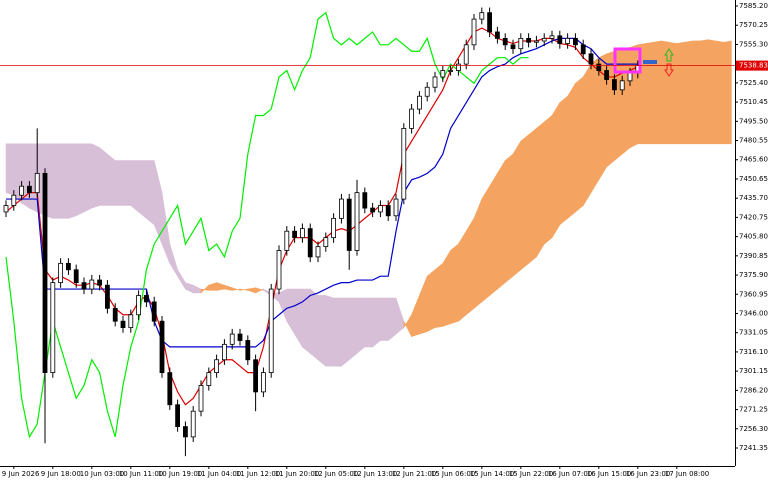 This screenshot has height=480, width=768. Describe the element at coordinates (609, 474) in the screenshot. I see `x-tick-label: 16 Jun 15:00` at that location.